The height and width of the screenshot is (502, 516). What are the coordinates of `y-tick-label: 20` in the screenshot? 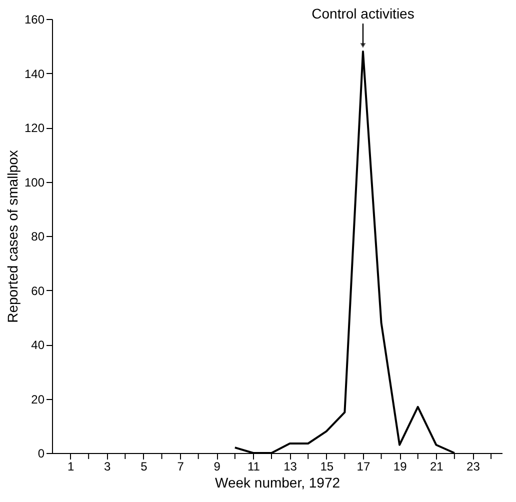 It's located at (38, 399).